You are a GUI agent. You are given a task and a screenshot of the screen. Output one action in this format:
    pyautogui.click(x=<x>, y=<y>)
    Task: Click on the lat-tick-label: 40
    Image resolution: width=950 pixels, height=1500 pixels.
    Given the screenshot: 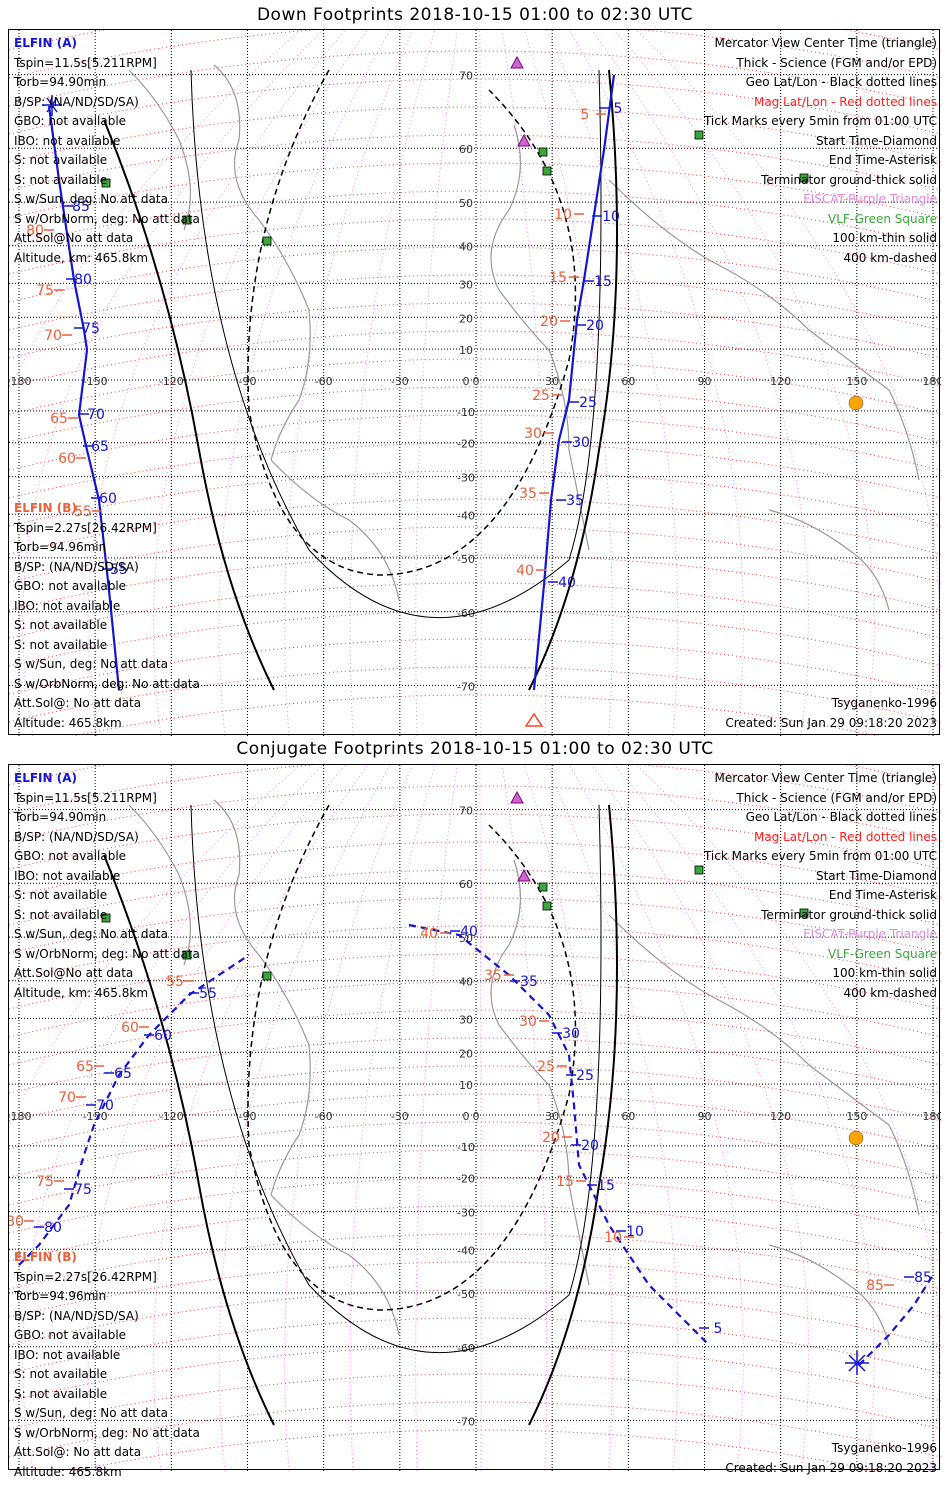 What is the action you would take?
    pyautogui.click(x=466, y=247)
    